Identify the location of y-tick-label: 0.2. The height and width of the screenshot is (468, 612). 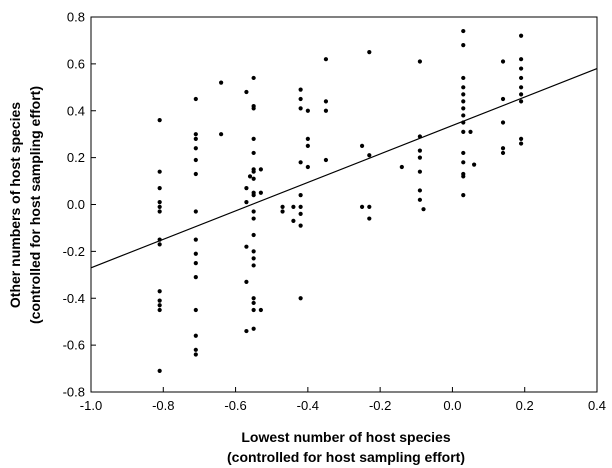
(76, 157).